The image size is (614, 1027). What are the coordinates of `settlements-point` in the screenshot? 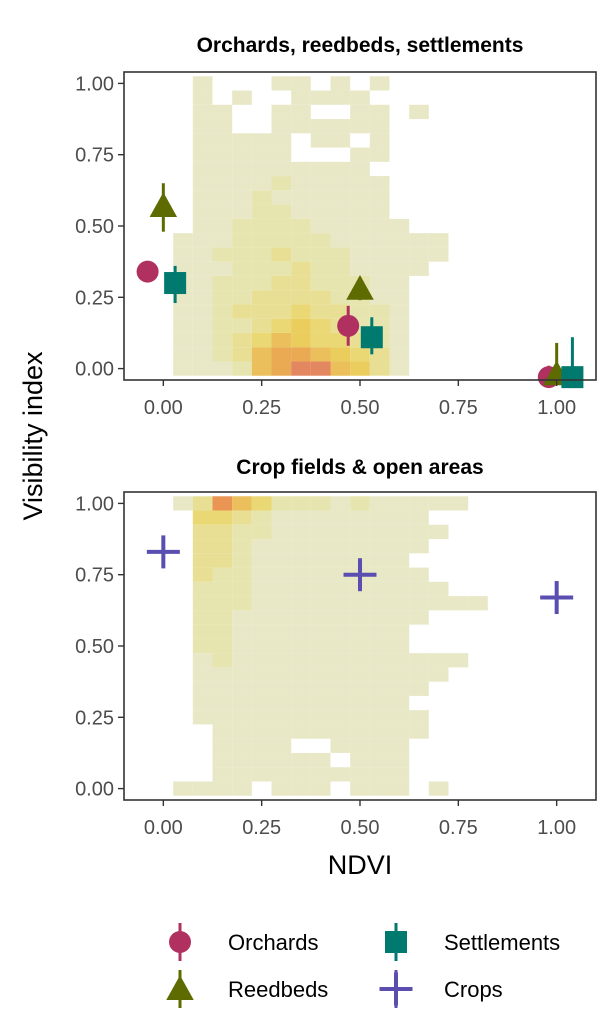 It's located at (175, 283).